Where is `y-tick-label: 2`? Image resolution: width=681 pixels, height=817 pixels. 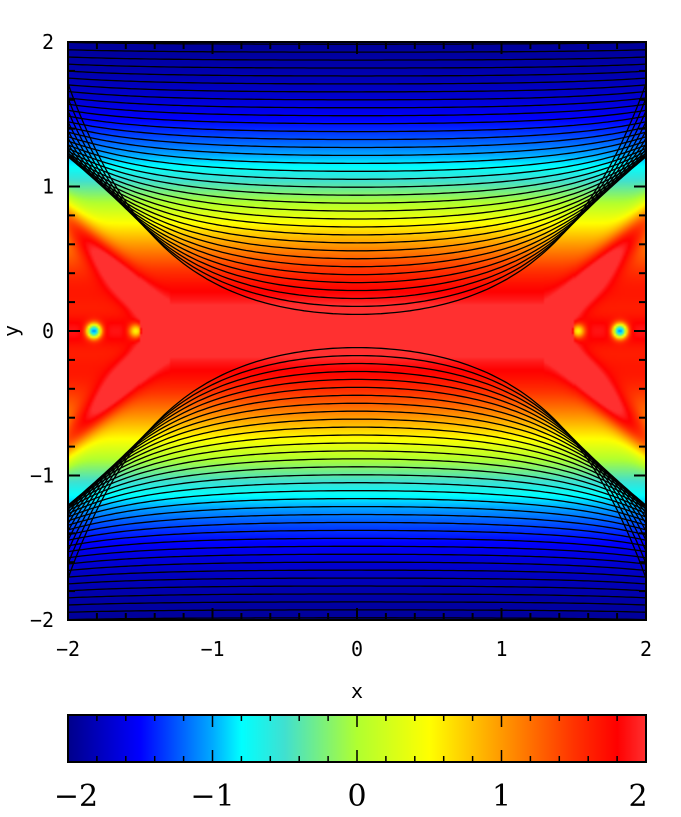
y-tick-label: 2 is located at coordinates (48, 42).